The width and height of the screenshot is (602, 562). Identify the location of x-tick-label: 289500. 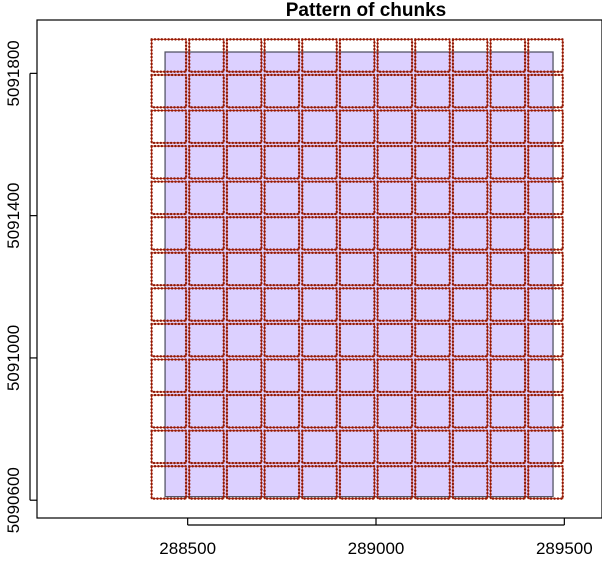
(564, 548).